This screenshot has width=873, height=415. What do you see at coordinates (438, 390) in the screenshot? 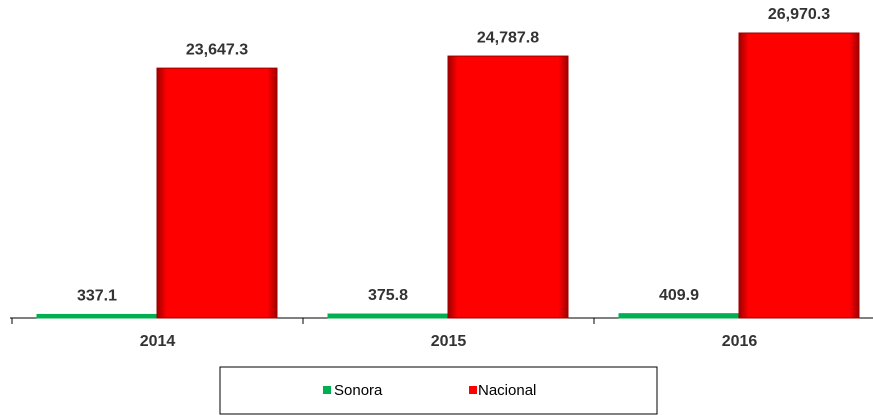
I see `legend-box` at bounding box center [438, 390].